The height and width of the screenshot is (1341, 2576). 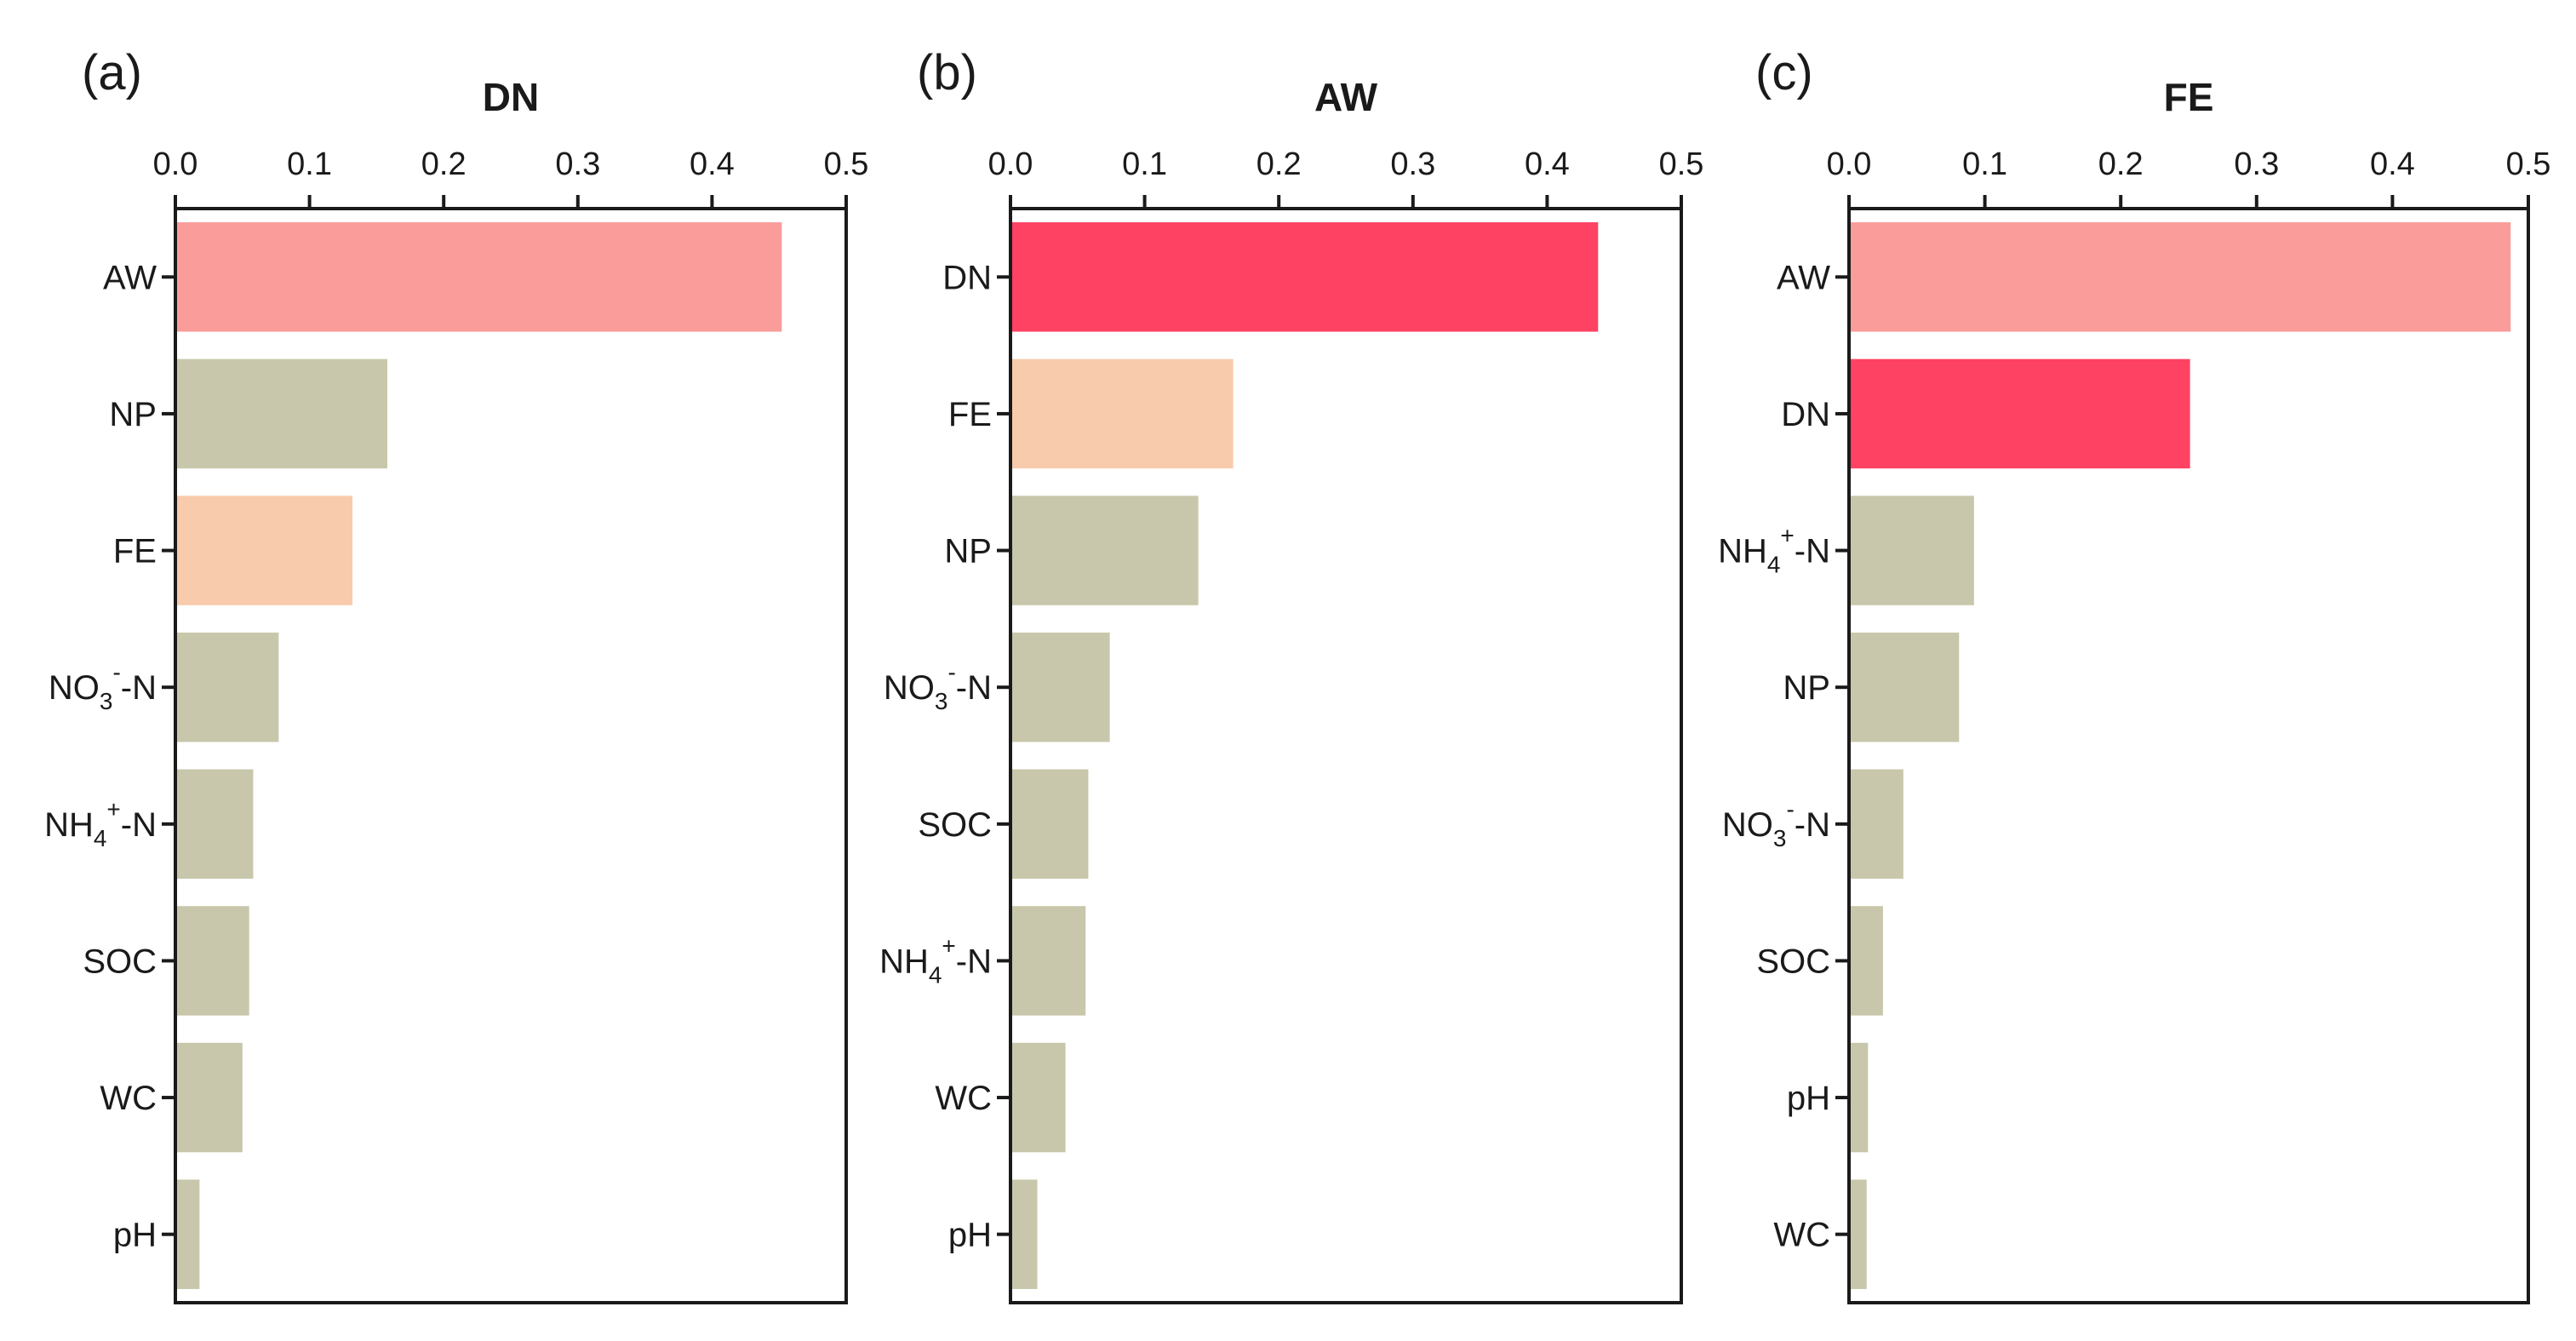 What do you see at coordinates (1346, 97) in the screenshot?
I see `chart-title: AW` at bounding box center [1346, 97].